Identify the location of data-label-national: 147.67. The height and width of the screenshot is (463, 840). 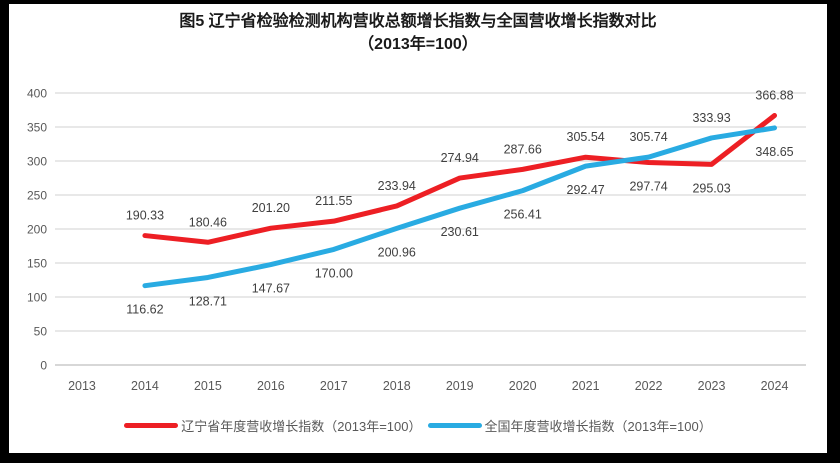
(271, 289).